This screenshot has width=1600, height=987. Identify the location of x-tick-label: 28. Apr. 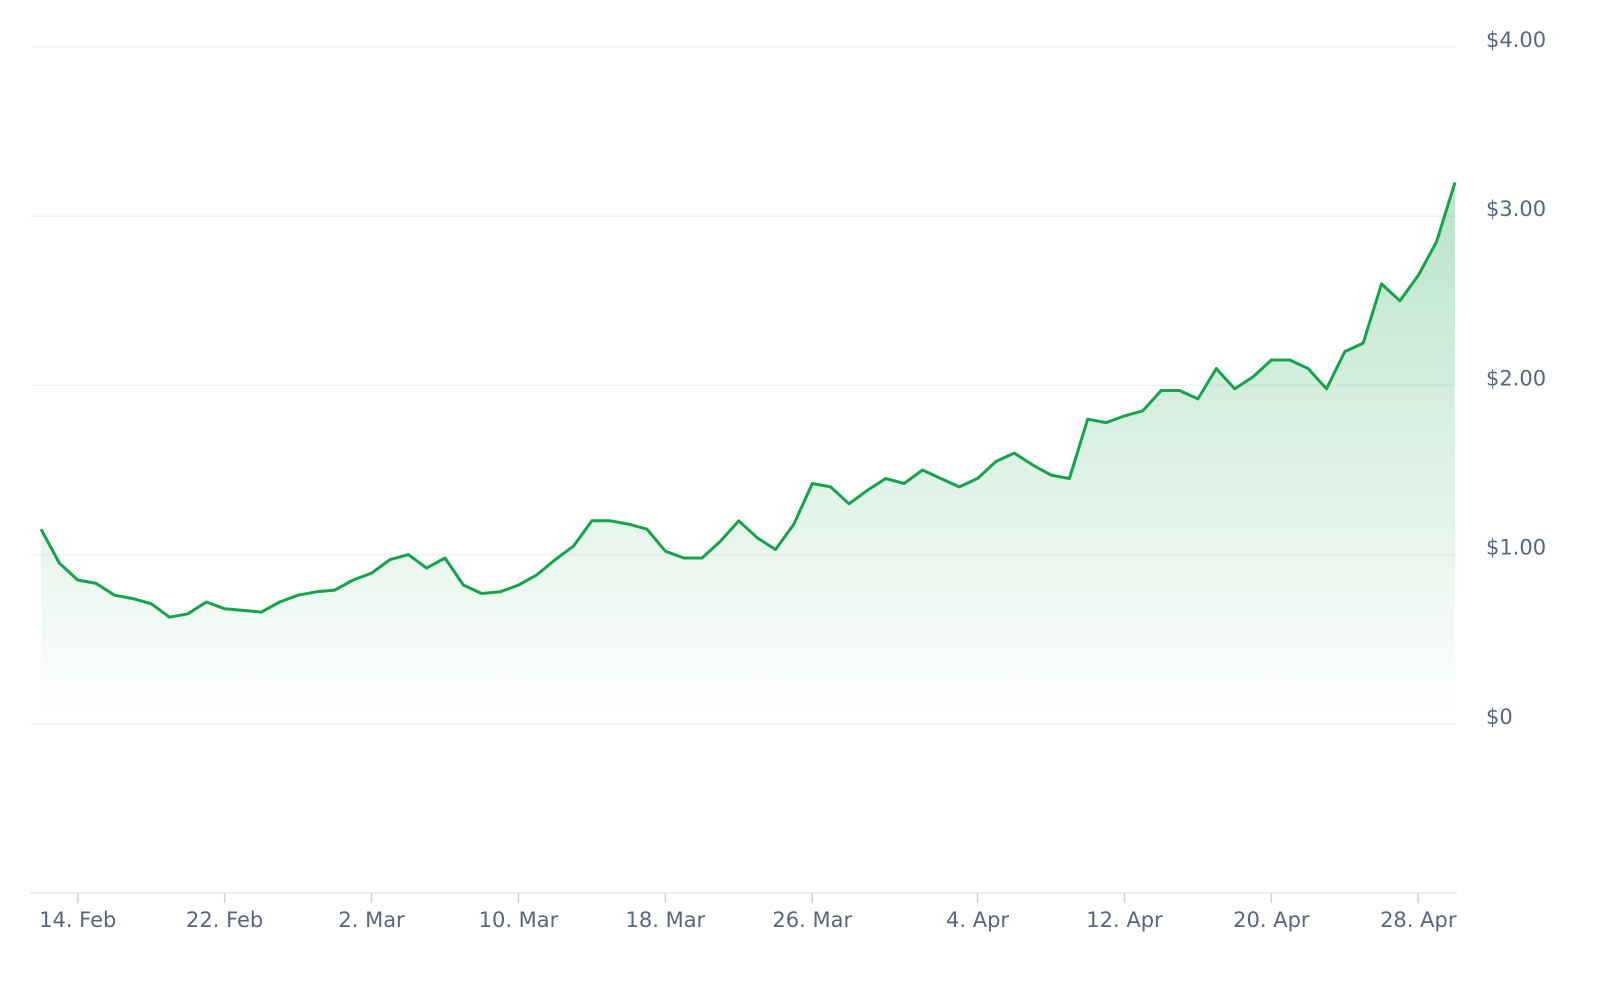
(1418, 920).